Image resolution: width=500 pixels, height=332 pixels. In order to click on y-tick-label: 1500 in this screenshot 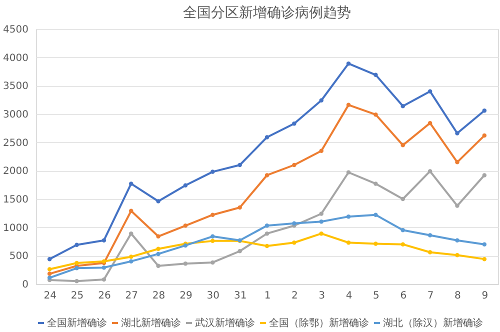, I will do `click(15, 200)`.